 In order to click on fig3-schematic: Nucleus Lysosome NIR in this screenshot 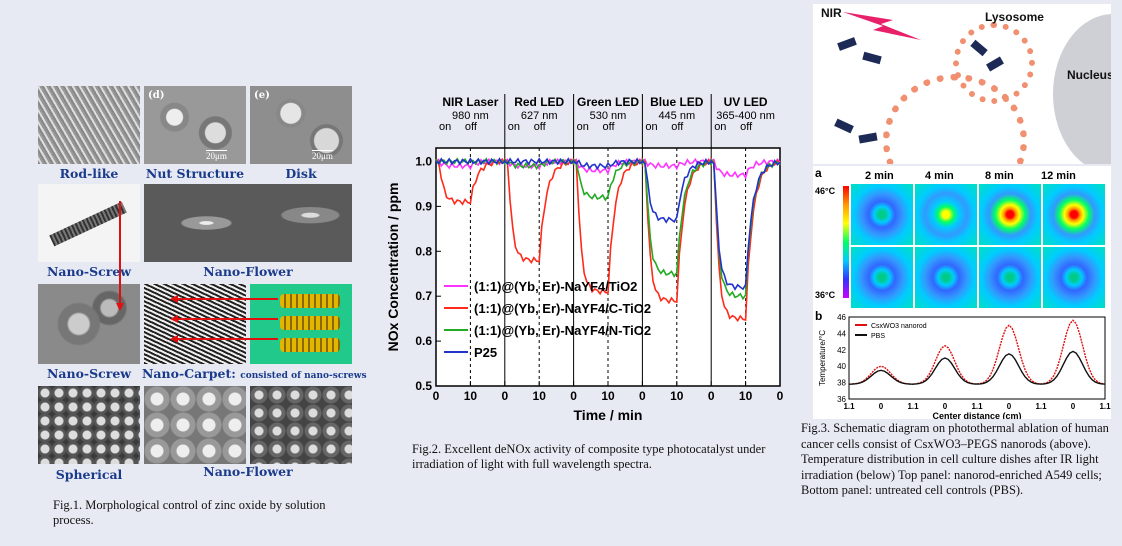, I will do `click(962, 84)`.